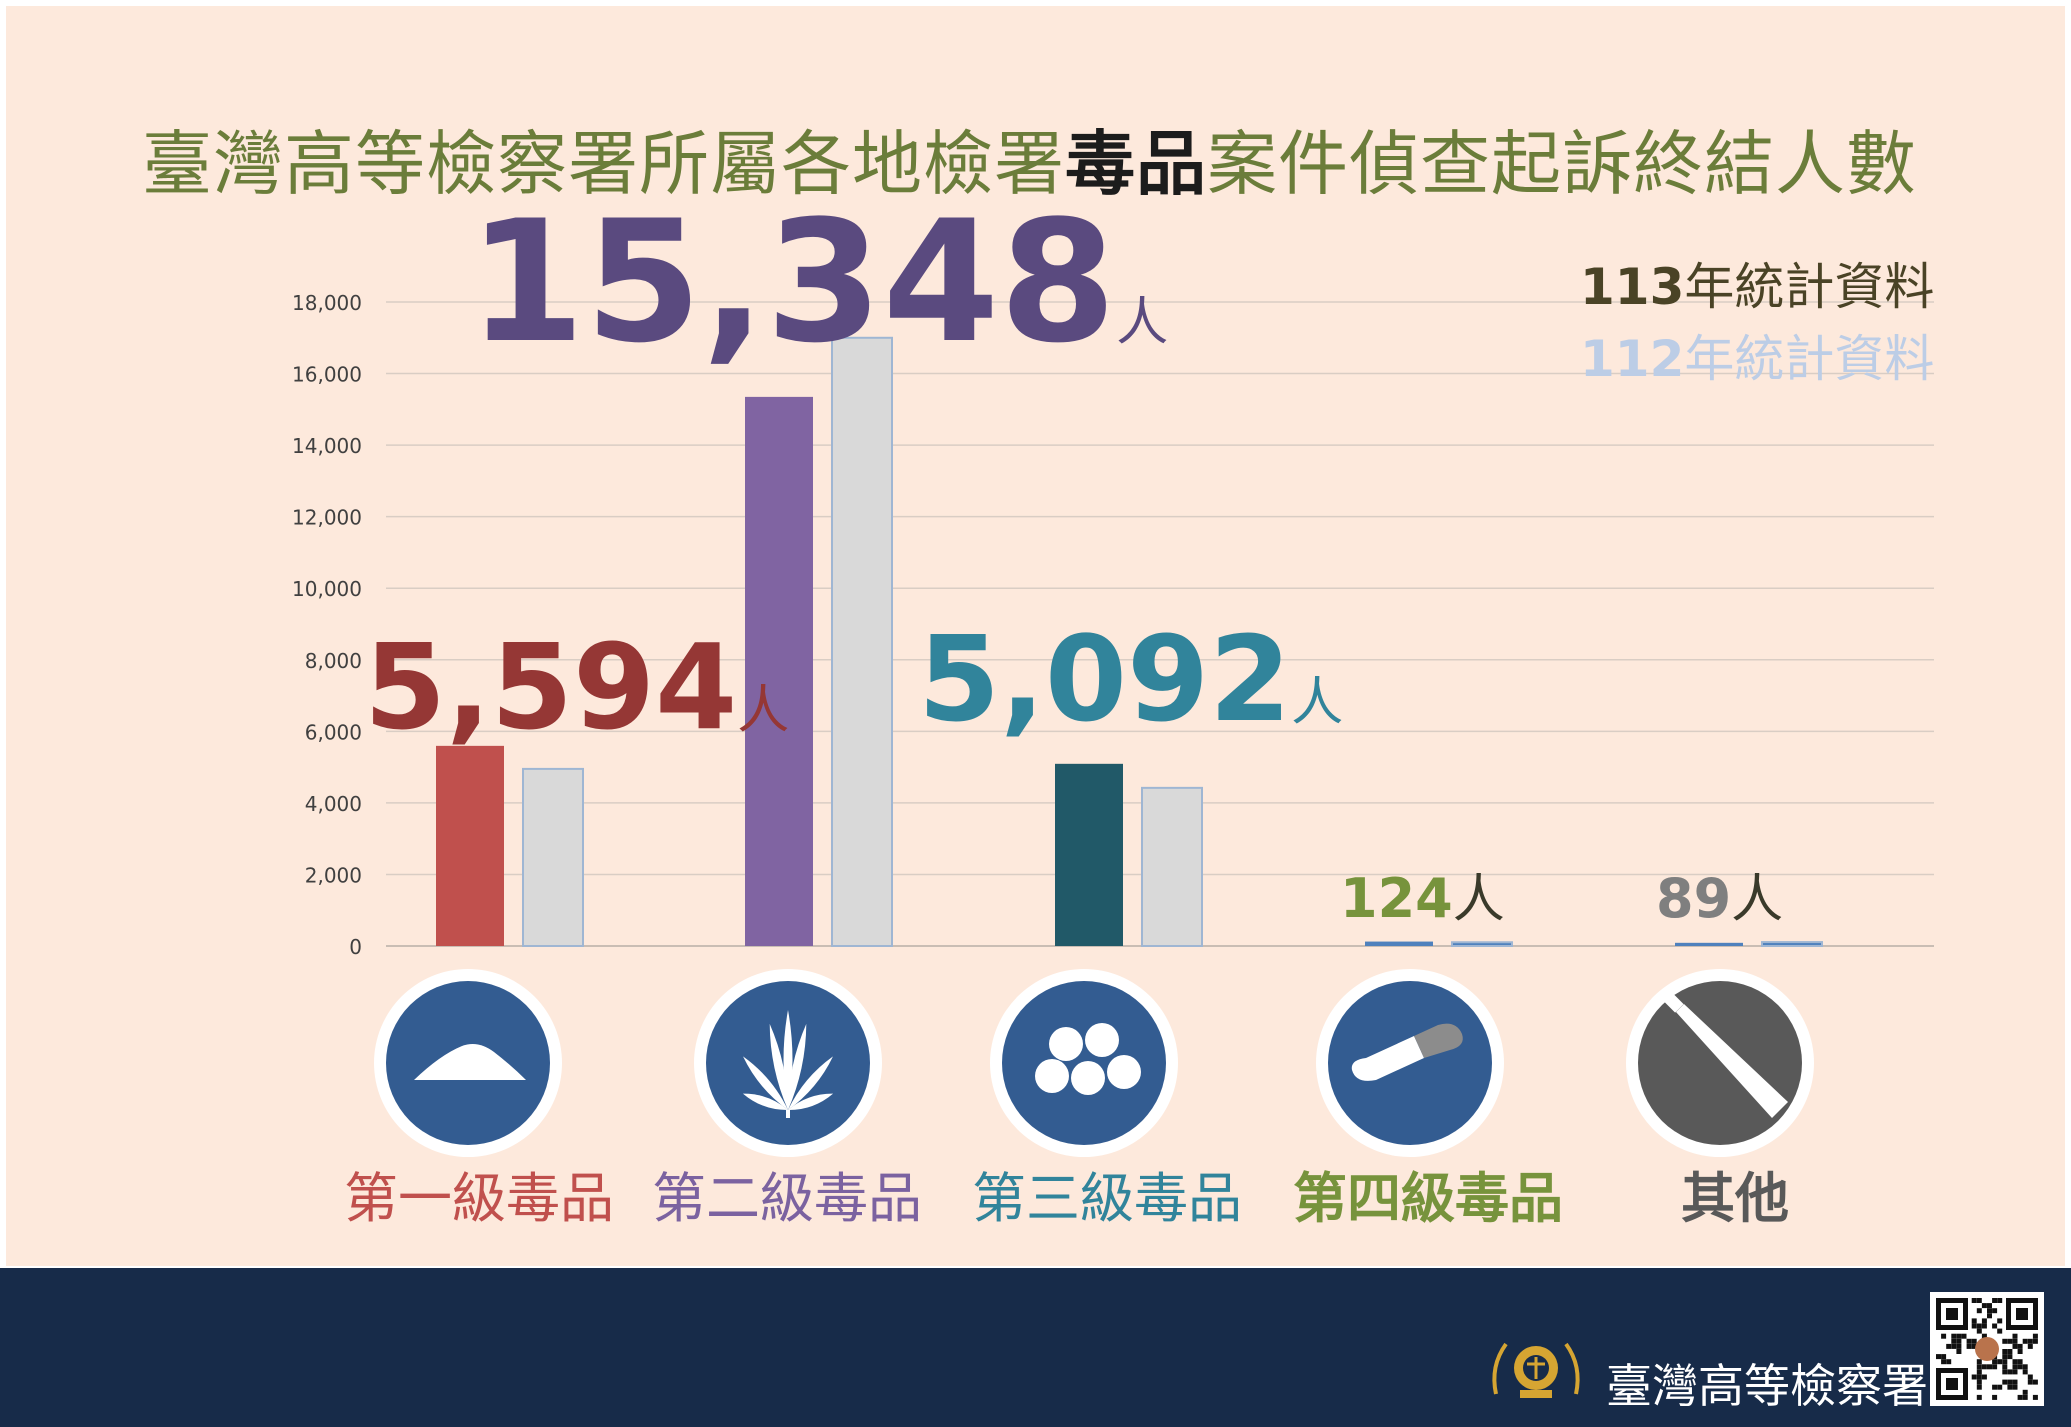 The image size is (2071, 1427). Describe the element at coordinates (1632, 287) in the screenshot. I see `legend-113-number: 113` at that location.